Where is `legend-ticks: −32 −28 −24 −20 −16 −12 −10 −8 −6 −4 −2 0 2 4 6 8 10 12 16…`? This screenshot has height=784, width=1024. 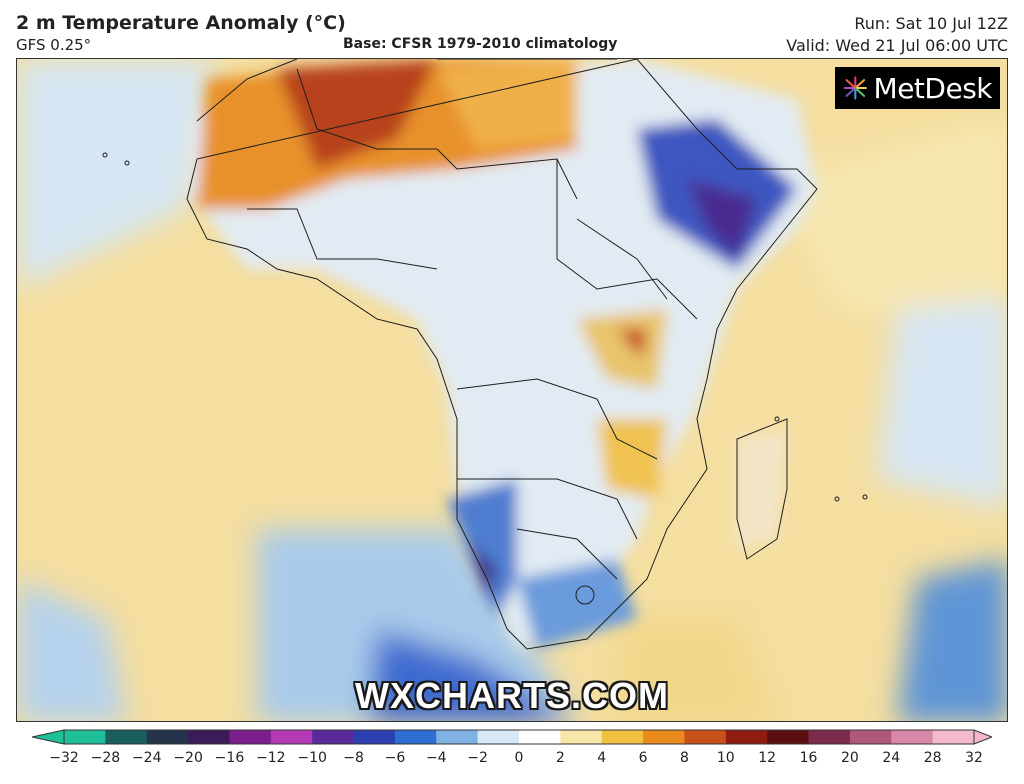
legend-ticks: −32 −28 −24 −20 −16 −12 −10 −8 −6 −4 −2 0 2 4 6 8 10 12 16… is located at coordinates (512, 760).